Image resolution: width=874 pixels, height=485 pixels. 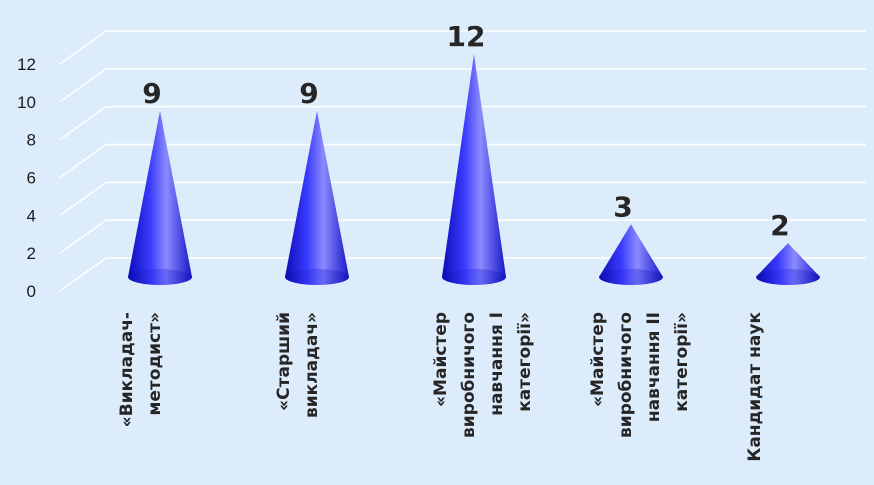 What do you see at coordinates (26, 64) in the screenshot?
I see `y-tick-label: 12` at bounding box center [26, 64].